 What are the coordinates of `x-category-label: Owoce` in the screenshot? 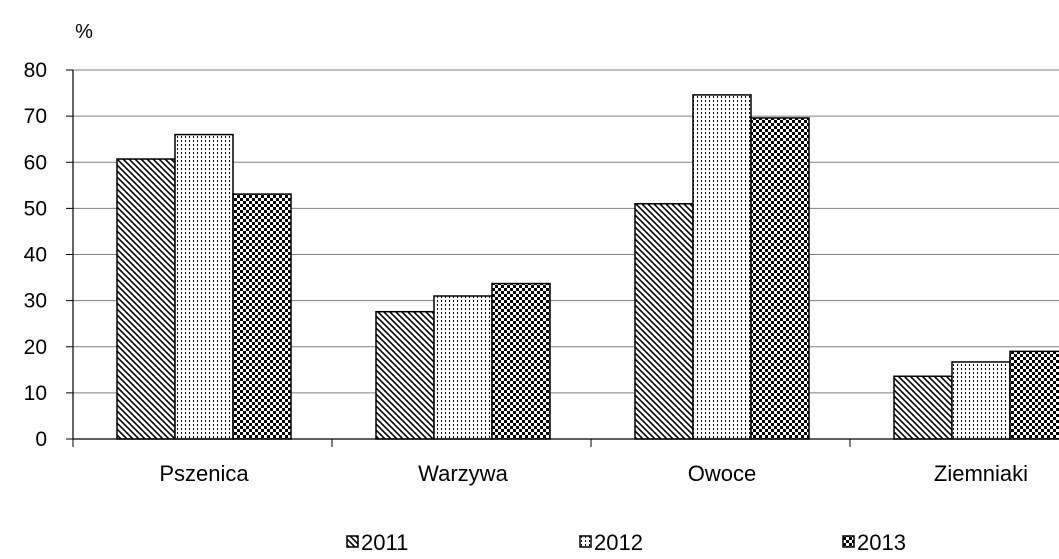 It's located at (722, 473).